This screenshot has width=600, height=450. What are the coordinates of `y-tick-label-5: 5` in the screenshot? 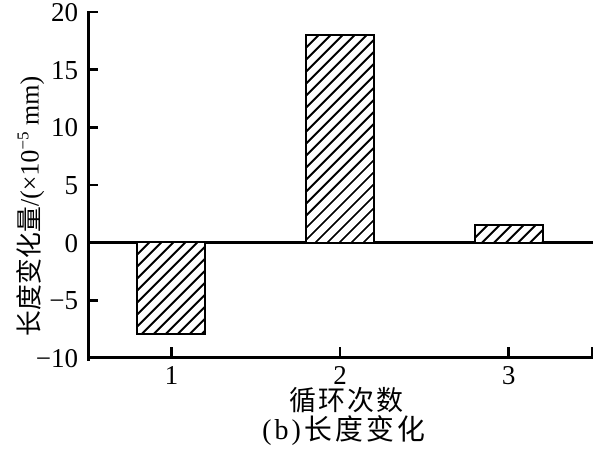 It's located at (71, 185).